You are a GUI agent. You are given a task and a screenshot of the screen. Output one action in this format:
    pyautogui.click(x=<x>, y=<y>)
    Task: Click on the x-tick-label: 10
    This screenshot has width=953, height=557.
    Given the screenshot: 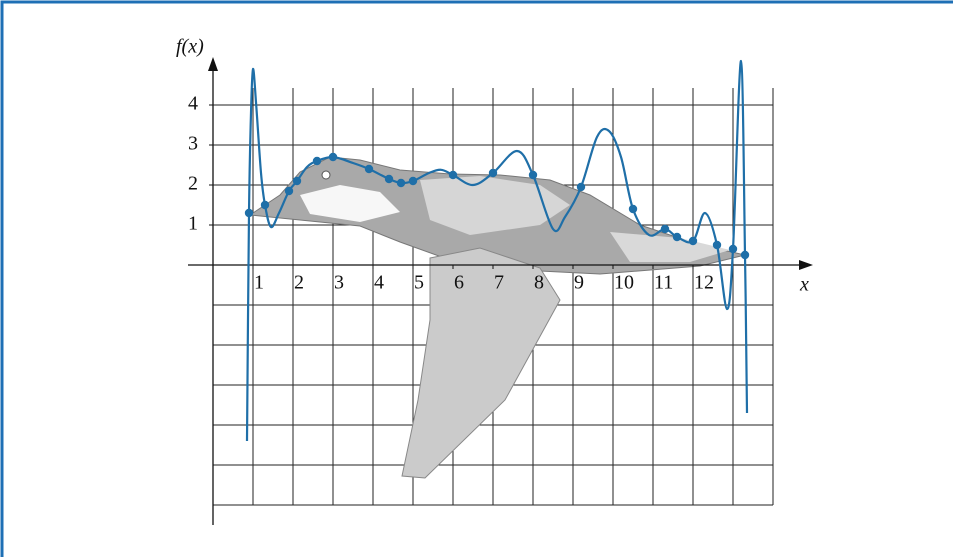 What is the action you would take?
    pyautogui.click(x=624, y=283)
    